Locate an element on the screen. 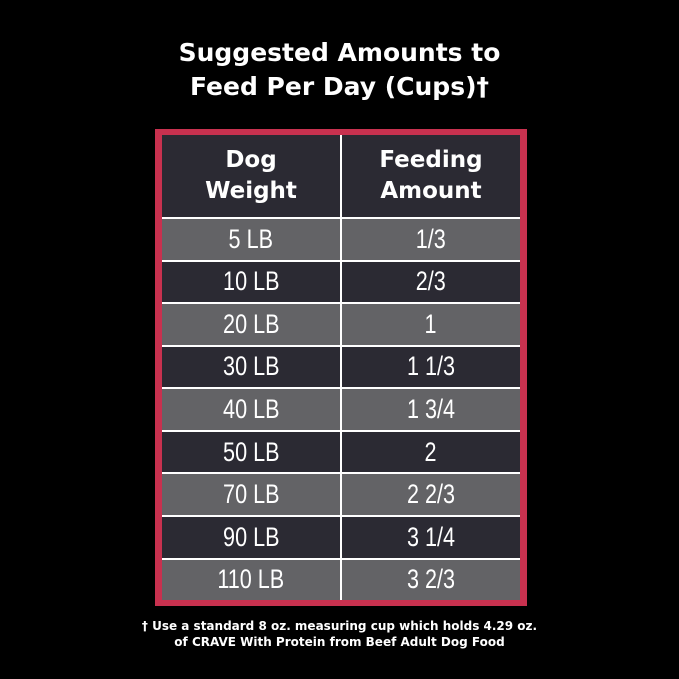 Image resolution: width=679 pixels, height=679 pixels. amount-cell: 2/3 is located at coordinates (431, 282).